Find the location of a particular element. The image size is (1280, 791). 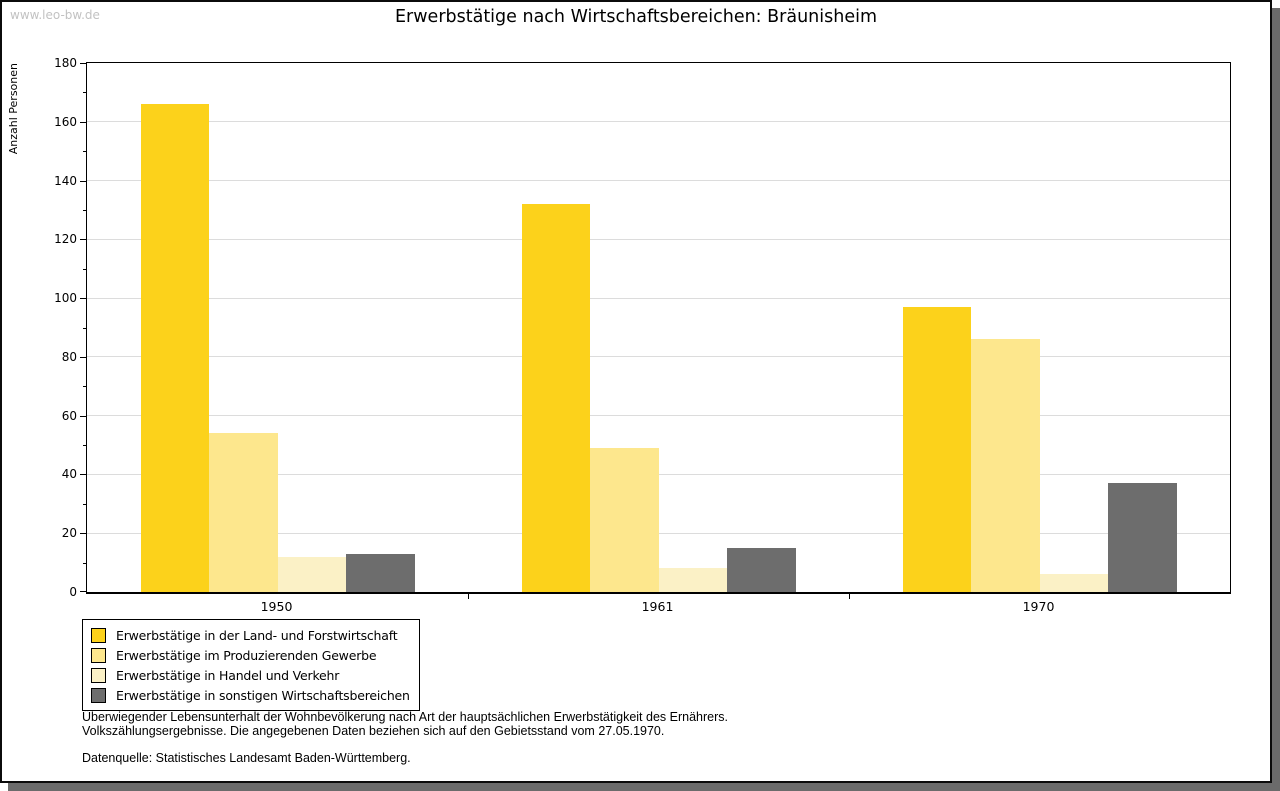

y-tick-label-120: 120 is located at coordinates (65, 239).